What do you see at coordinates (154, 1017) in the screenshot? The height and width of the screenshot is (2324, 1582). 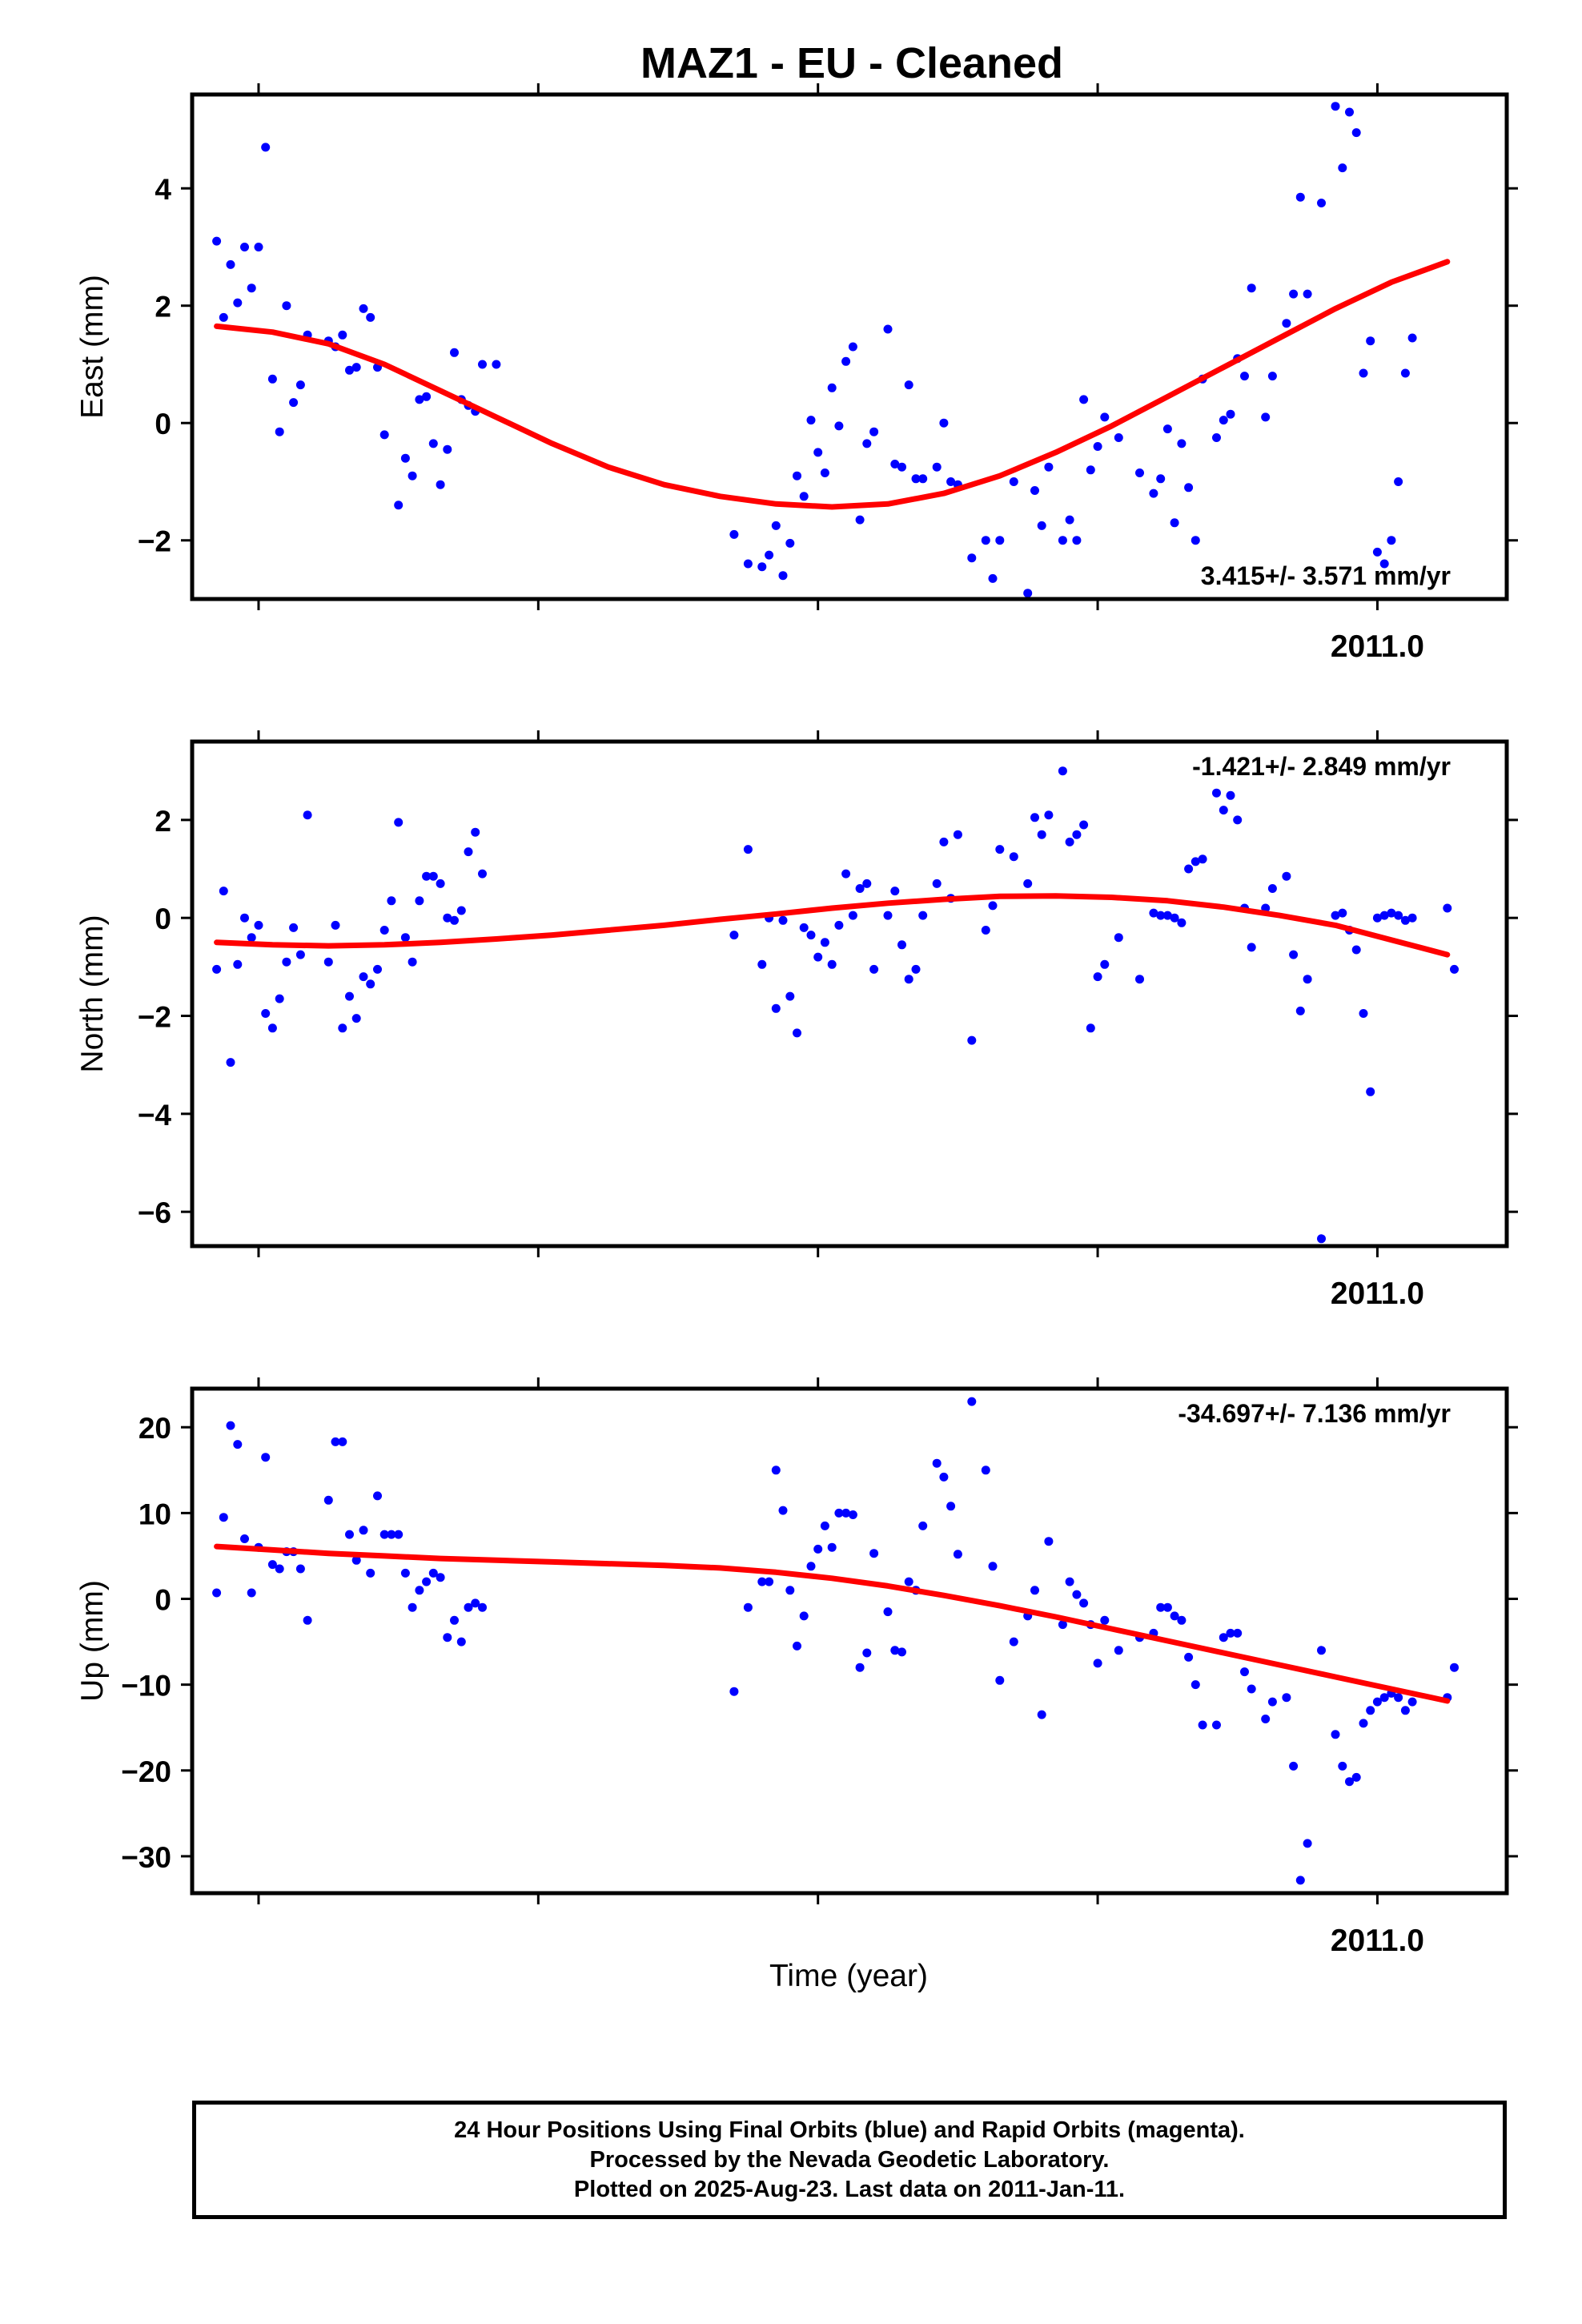 I see `north-ytick-label: −2` at bounding box center [154, 1017].